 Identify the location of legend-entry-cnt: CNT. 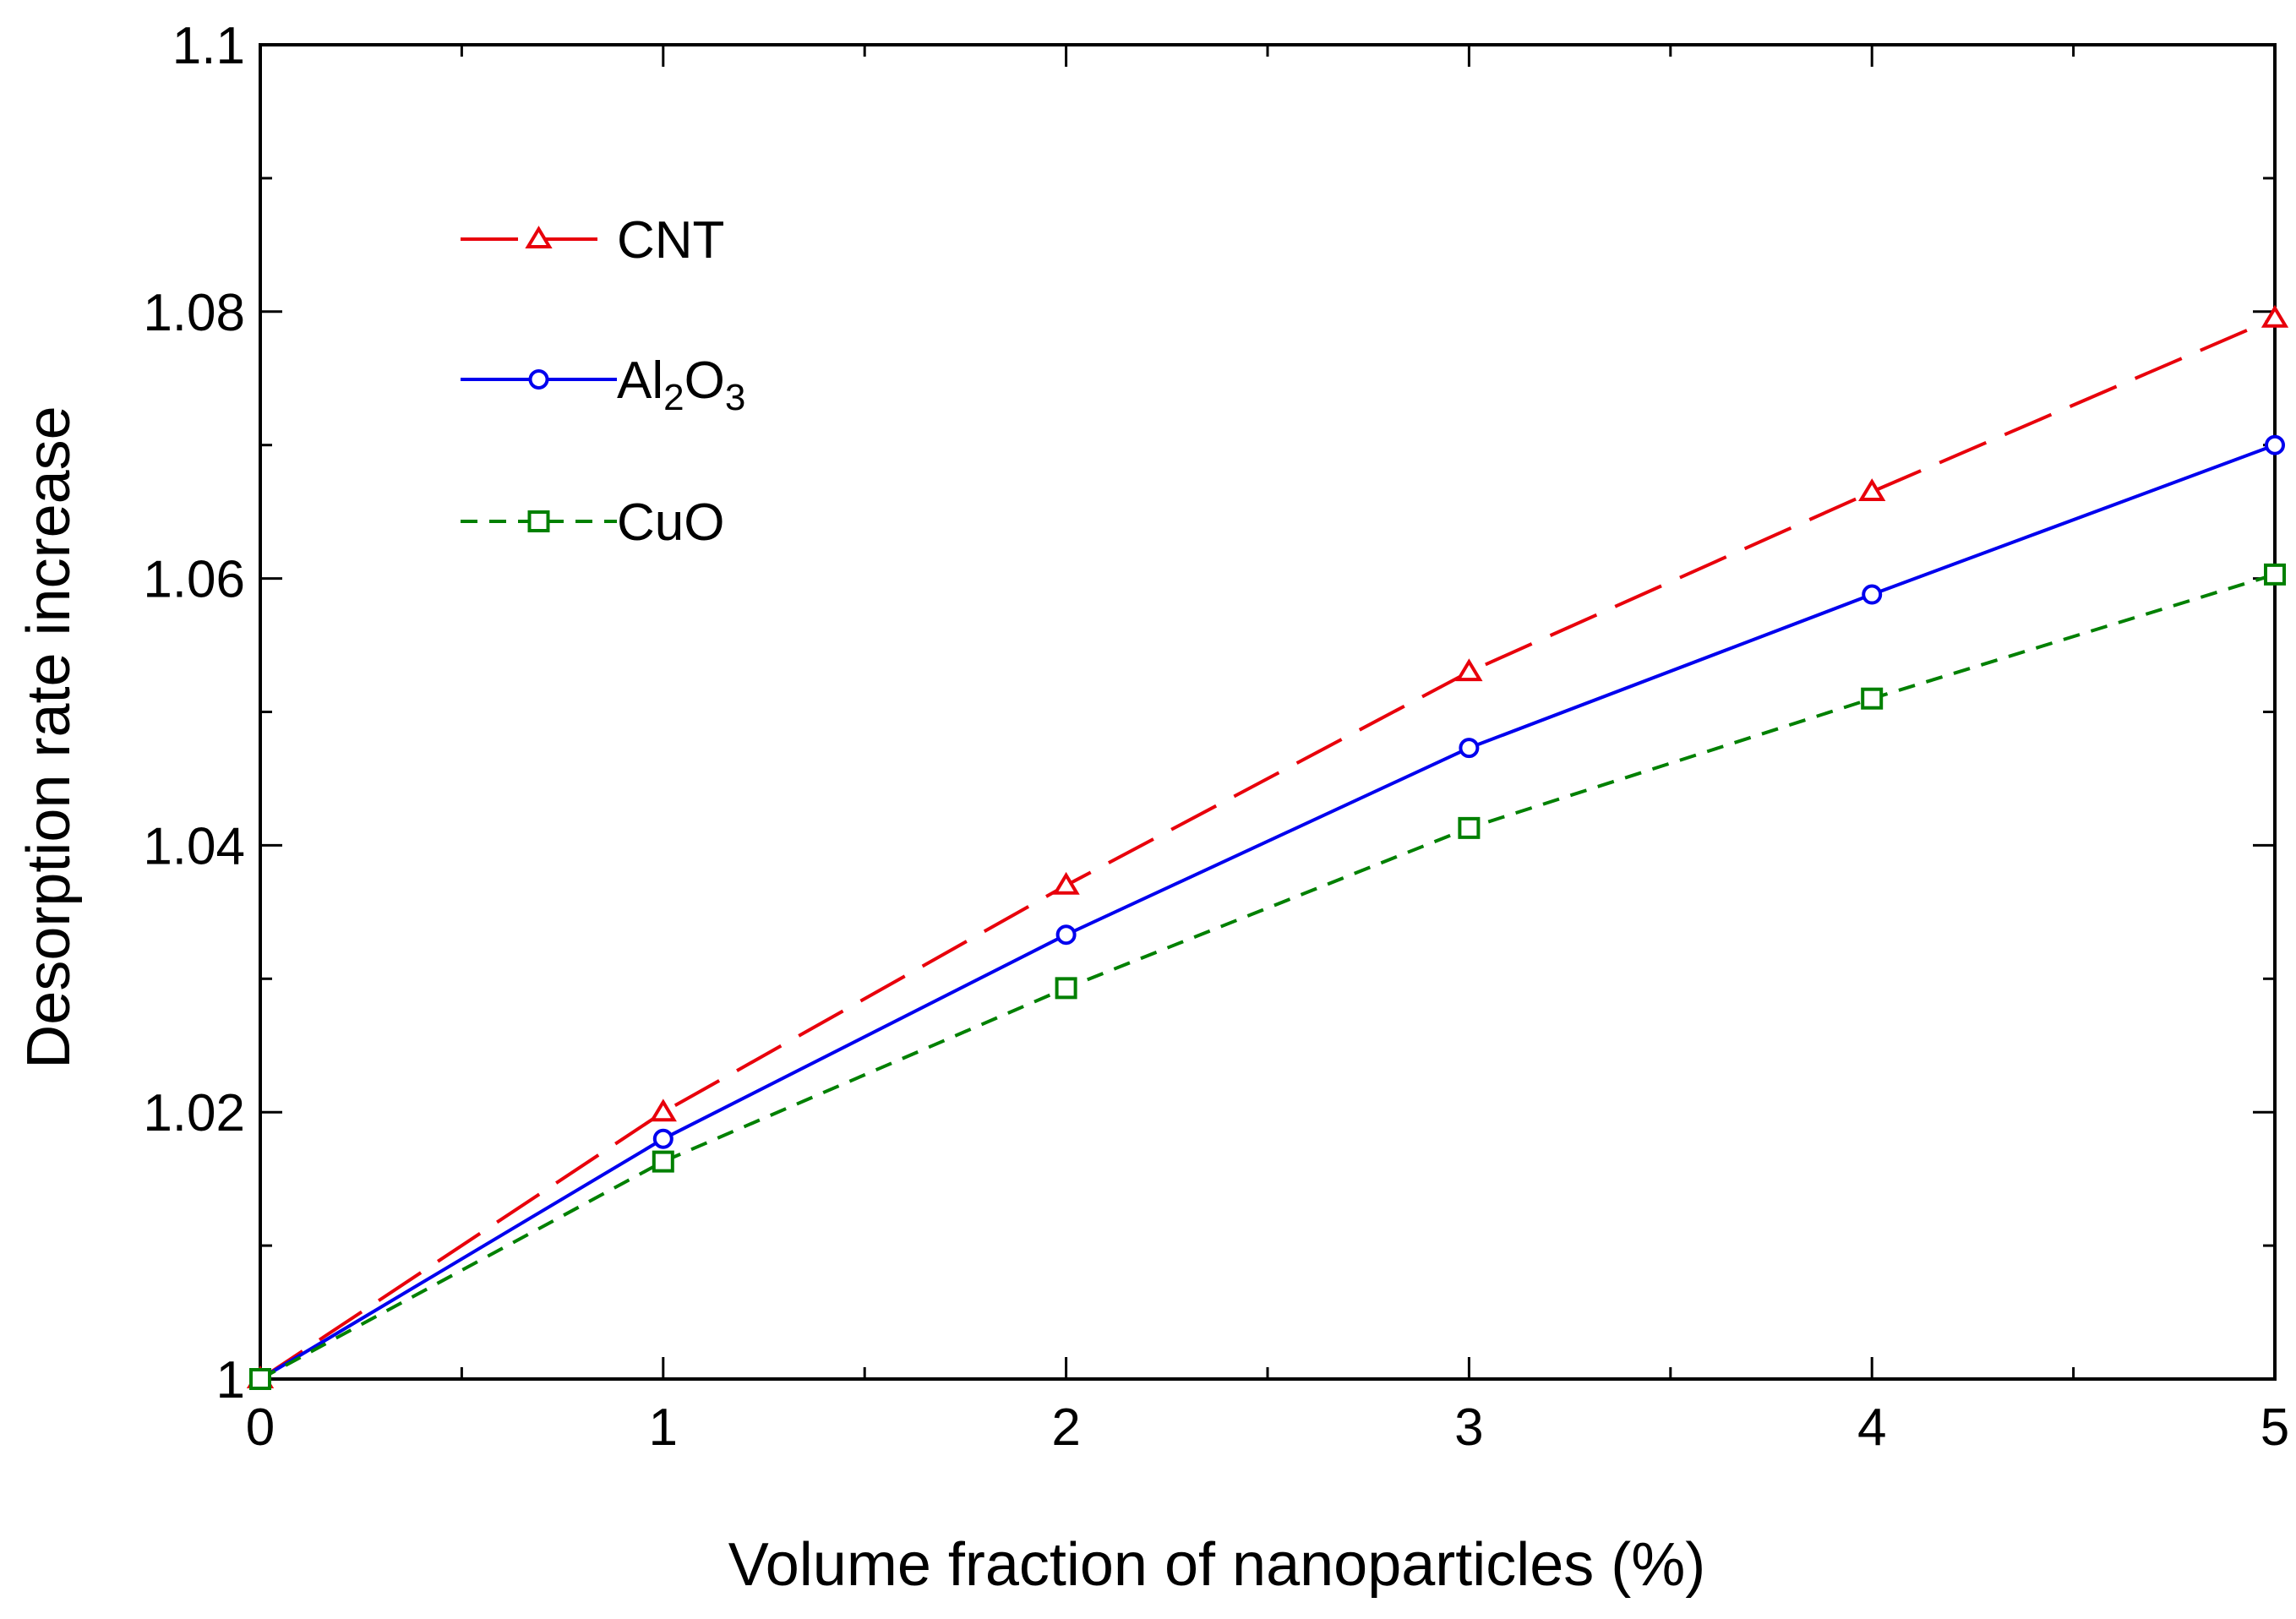
(592, 240).